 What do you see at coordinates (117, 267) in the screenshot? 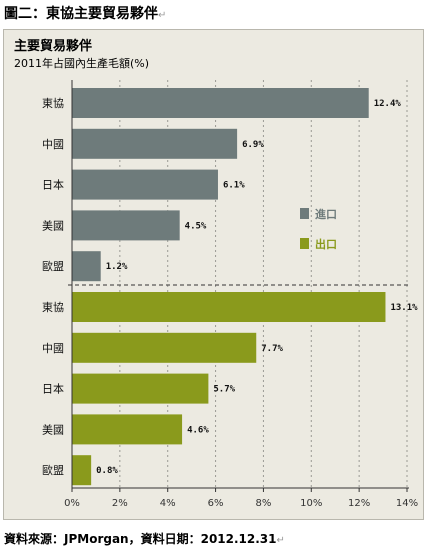
I see `value-label: 1.2%` at bounding box center [117, 267].